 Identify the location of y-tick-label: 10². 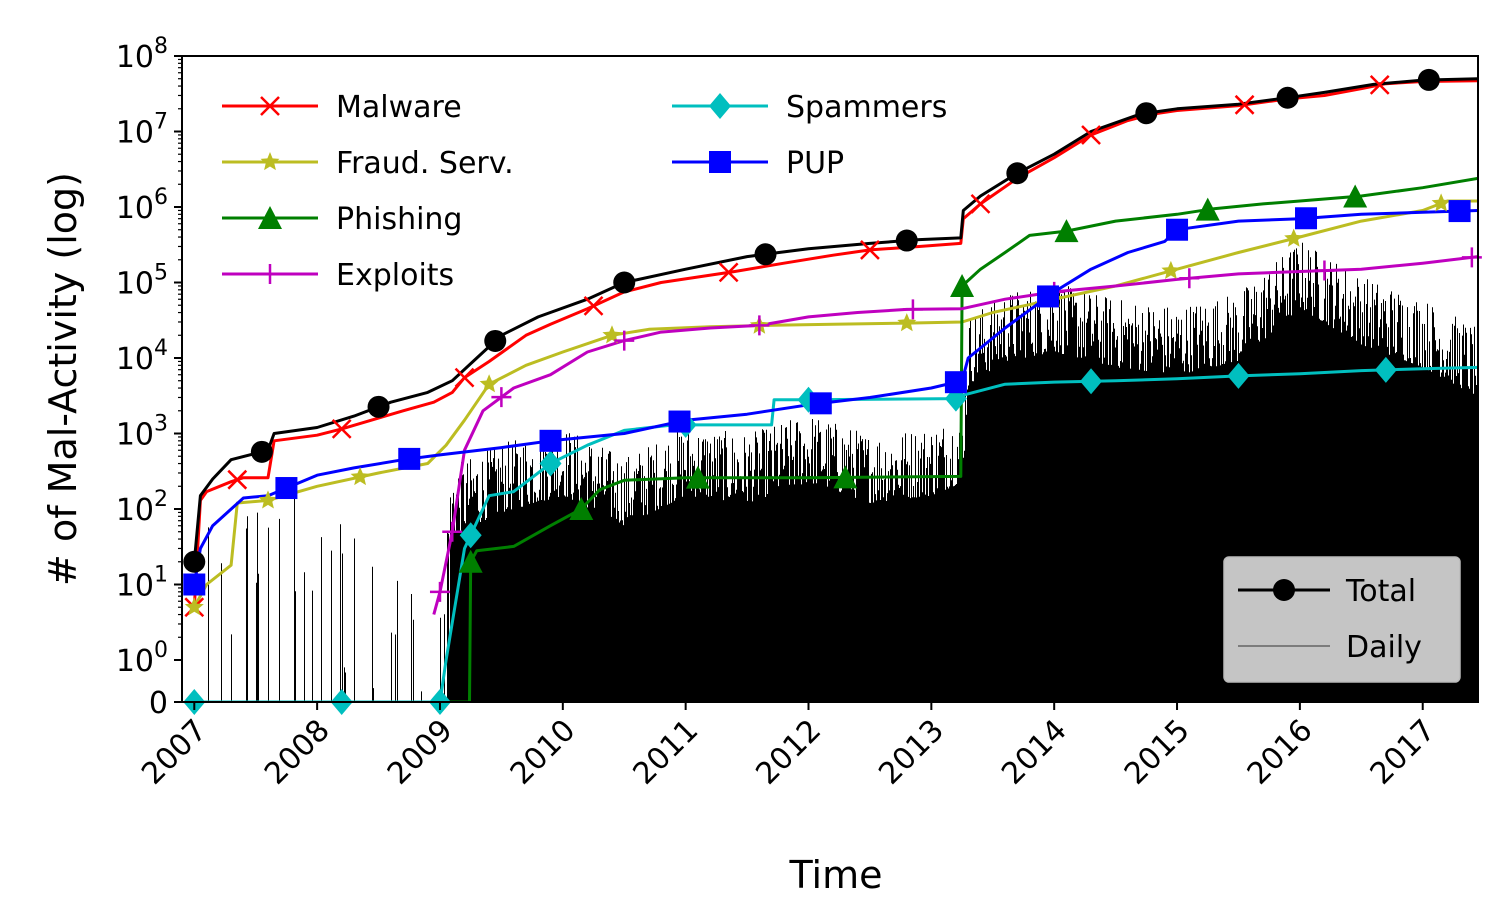
(142, 507).